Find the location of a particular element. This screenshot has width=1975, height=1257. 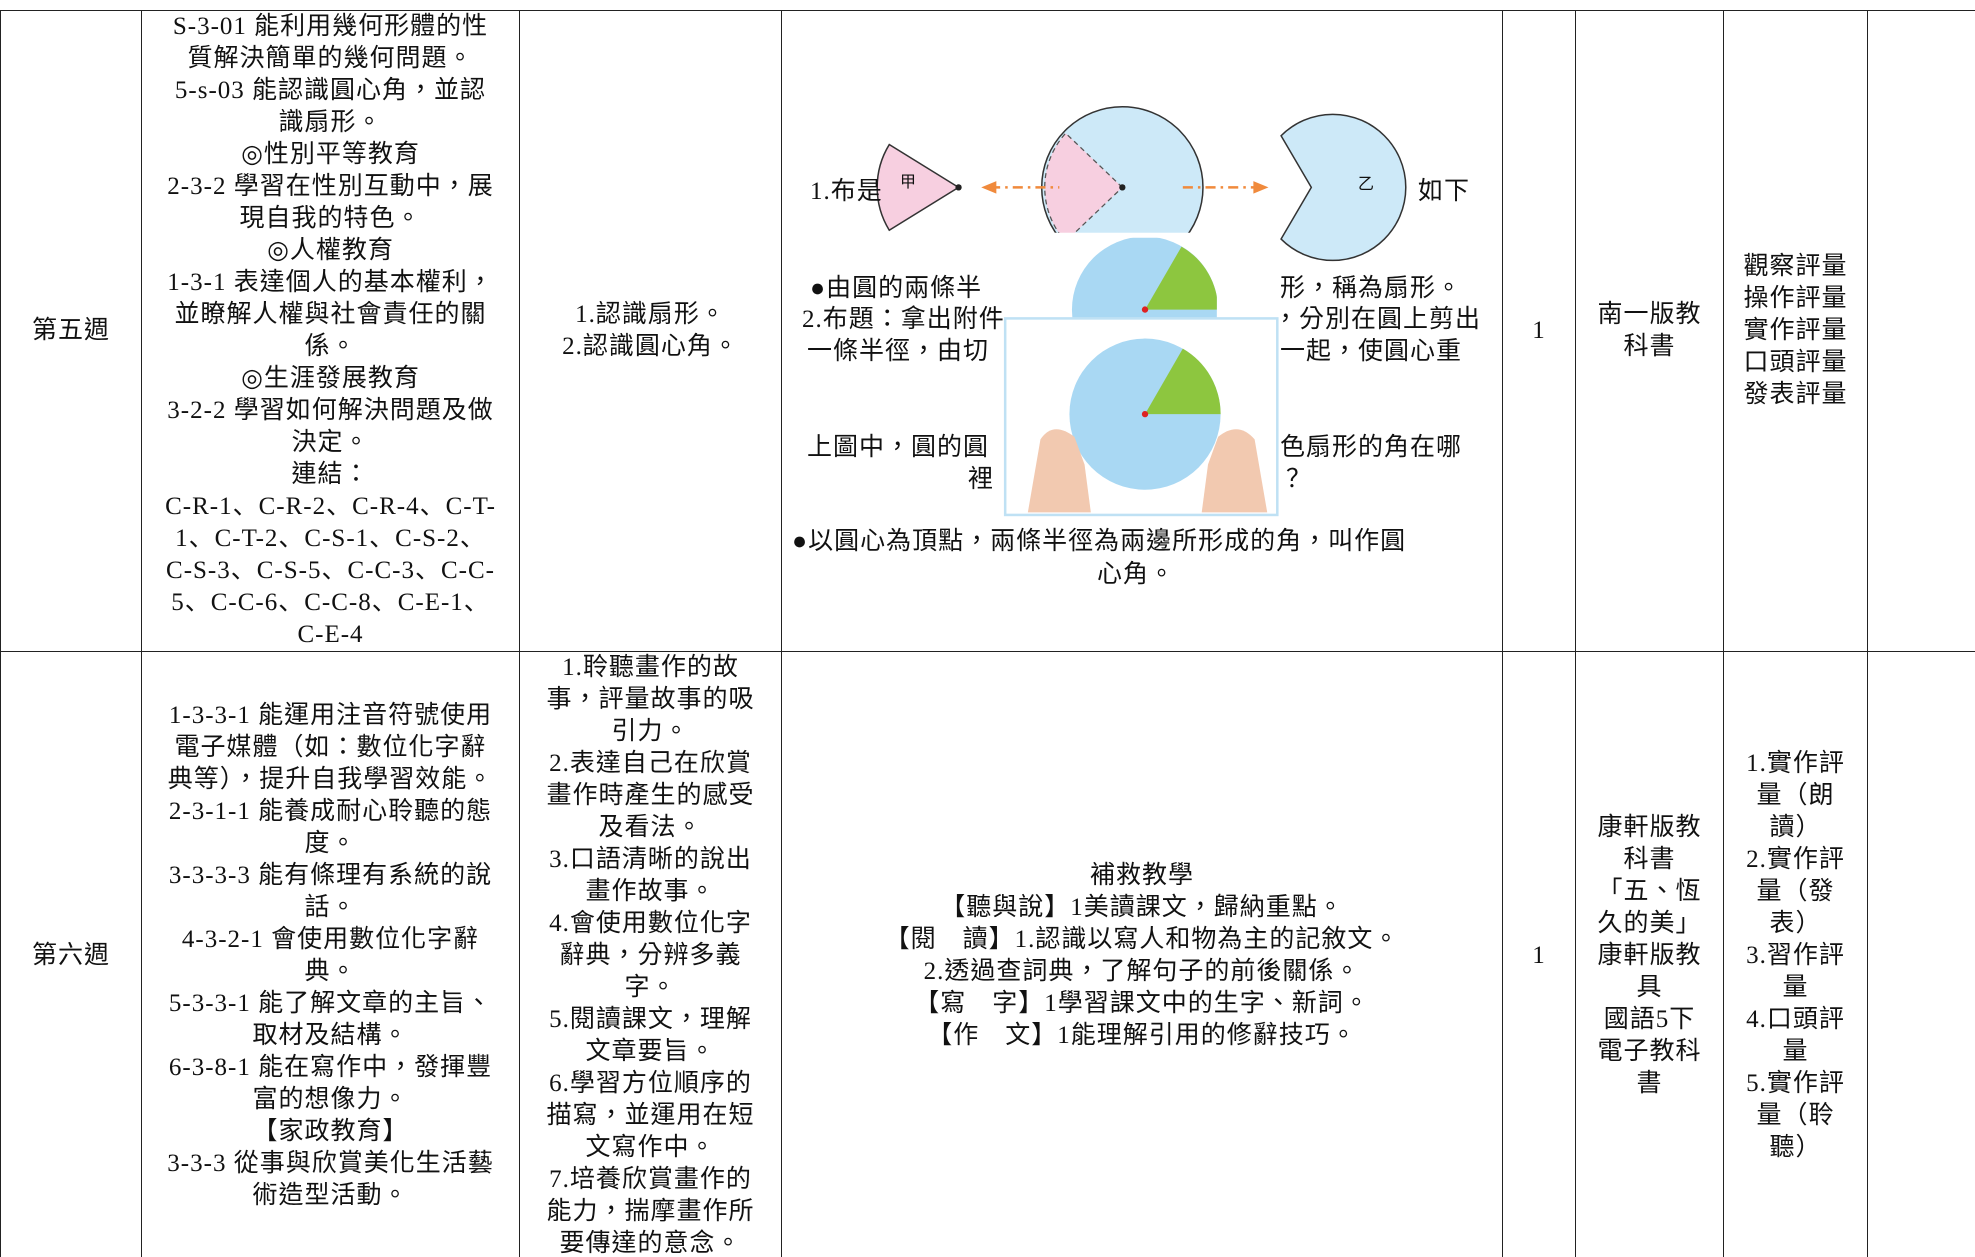

cell-line: 3.口語清晰的說出 is located at coordinates (650, 859).